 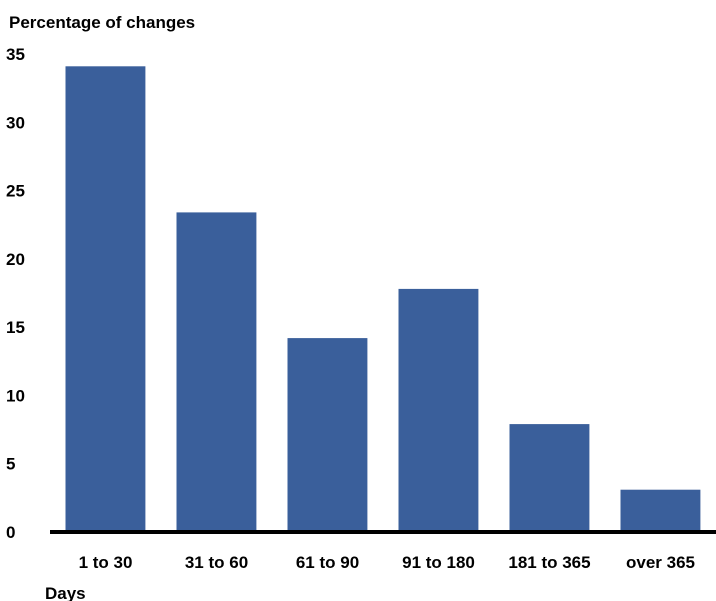 What do you see at coordinates (10, 532) in the screenshot?
I see `y-tick-label: 0` at bounding box center [10, 532].